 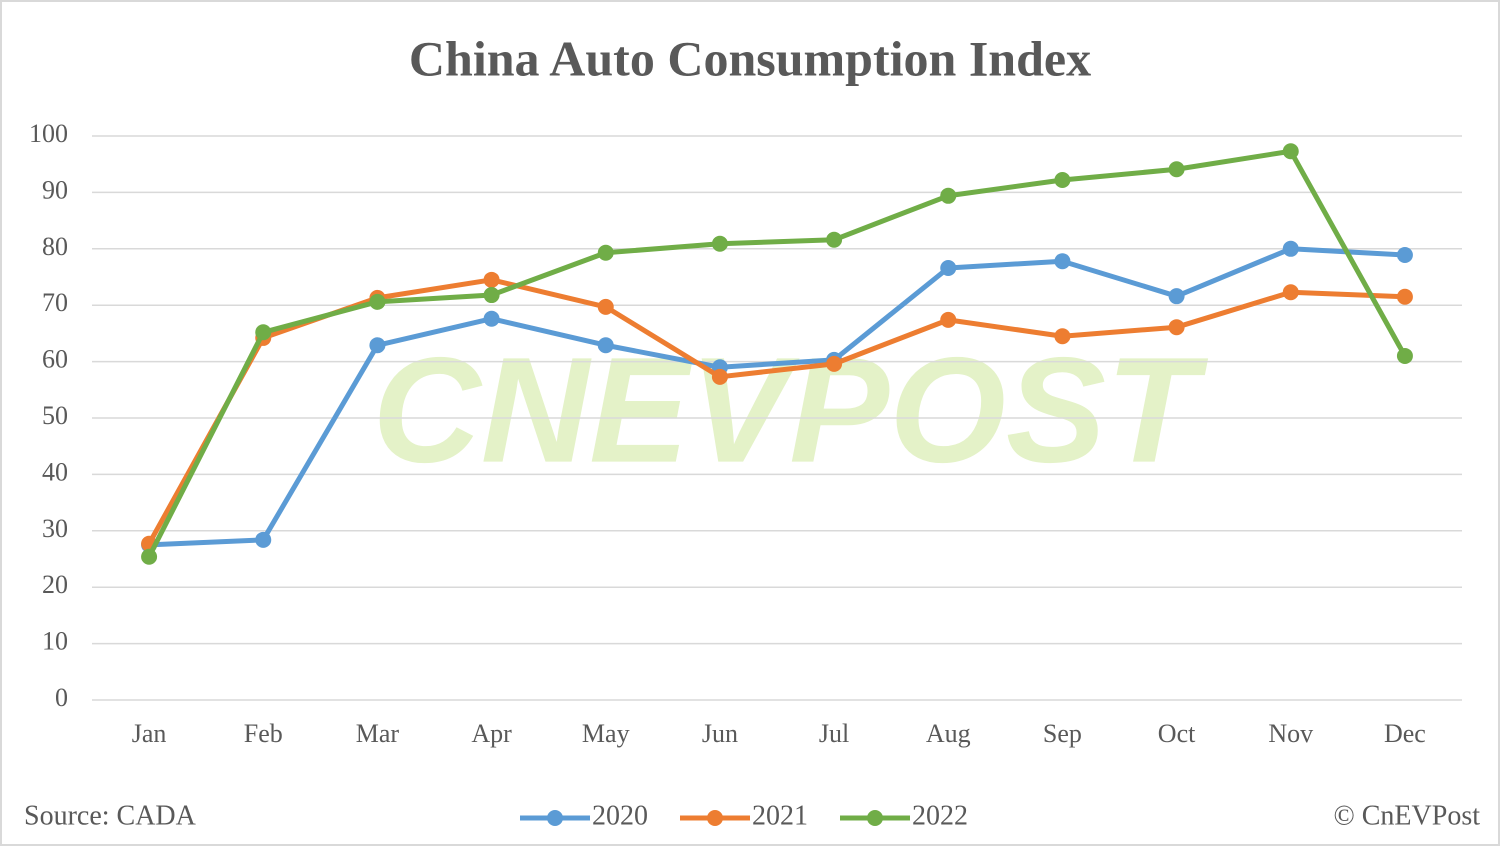 I want to click on y-tick-label: 80, so click(x=55, y=246).